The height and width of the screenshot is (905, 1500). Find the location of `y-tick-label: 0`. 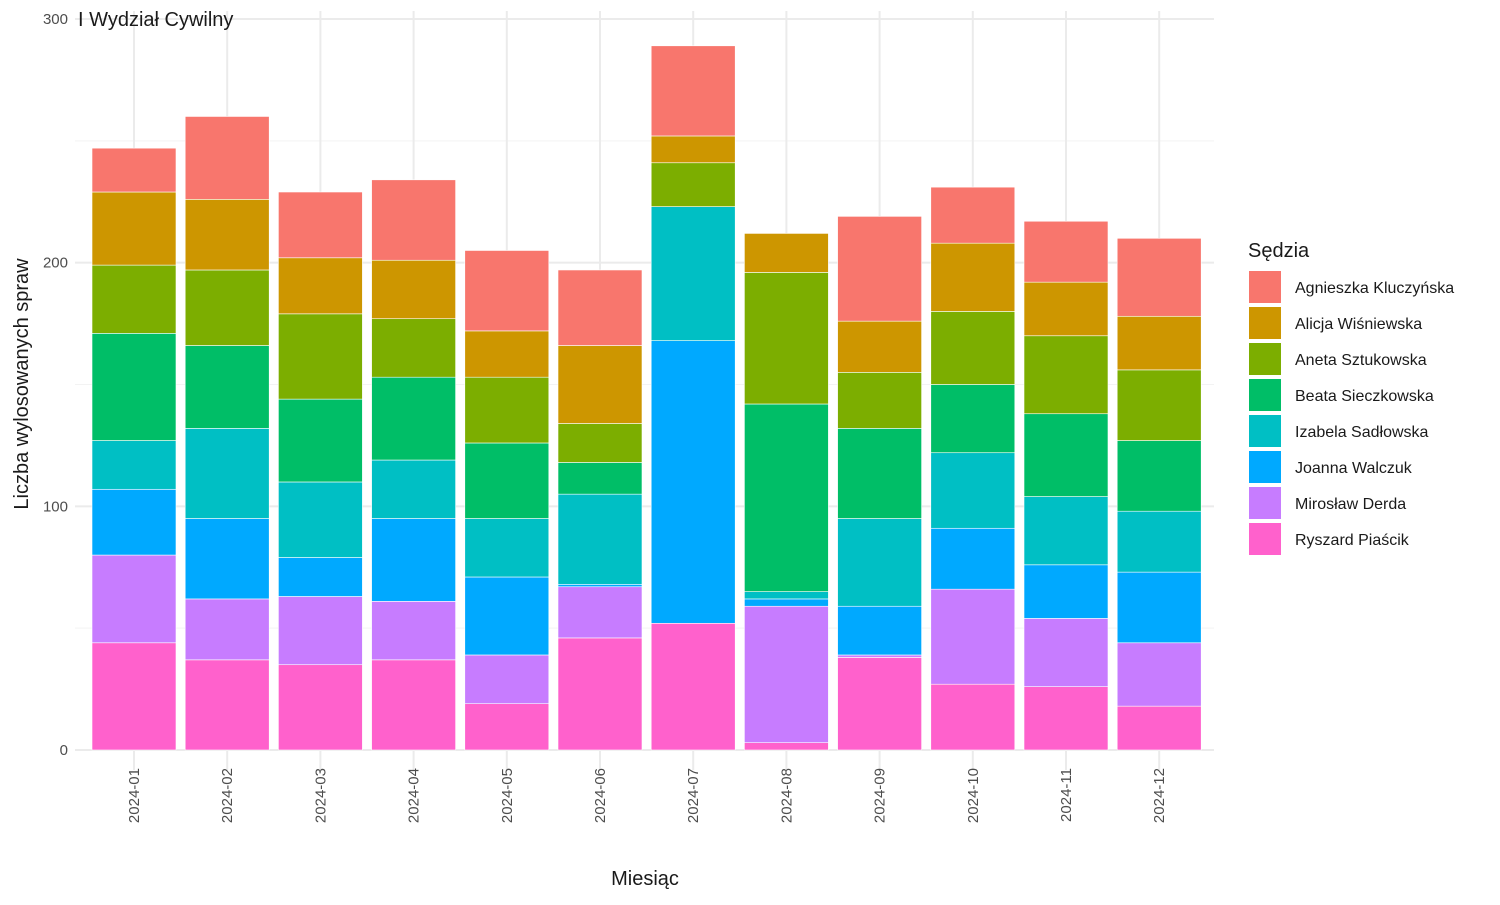

y-tick-label: 0 is located at coordinates (64, 750).